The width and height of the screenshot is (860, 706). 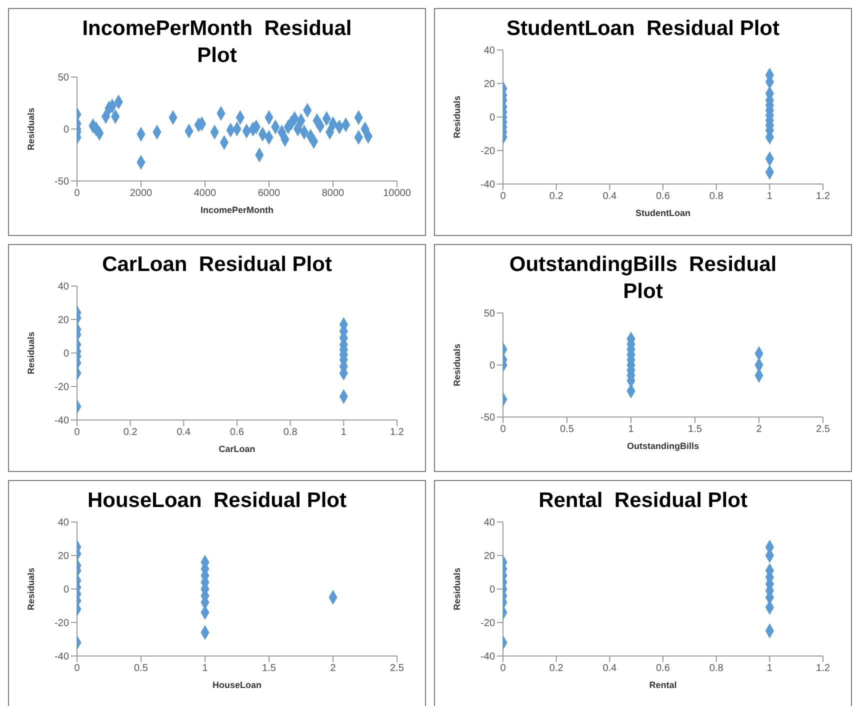 What do you see at coordinates (217, 42) in the screenshot?
I see `chart-title: IncomePerMonth Residual Plot` at bounding box center [217, 42].